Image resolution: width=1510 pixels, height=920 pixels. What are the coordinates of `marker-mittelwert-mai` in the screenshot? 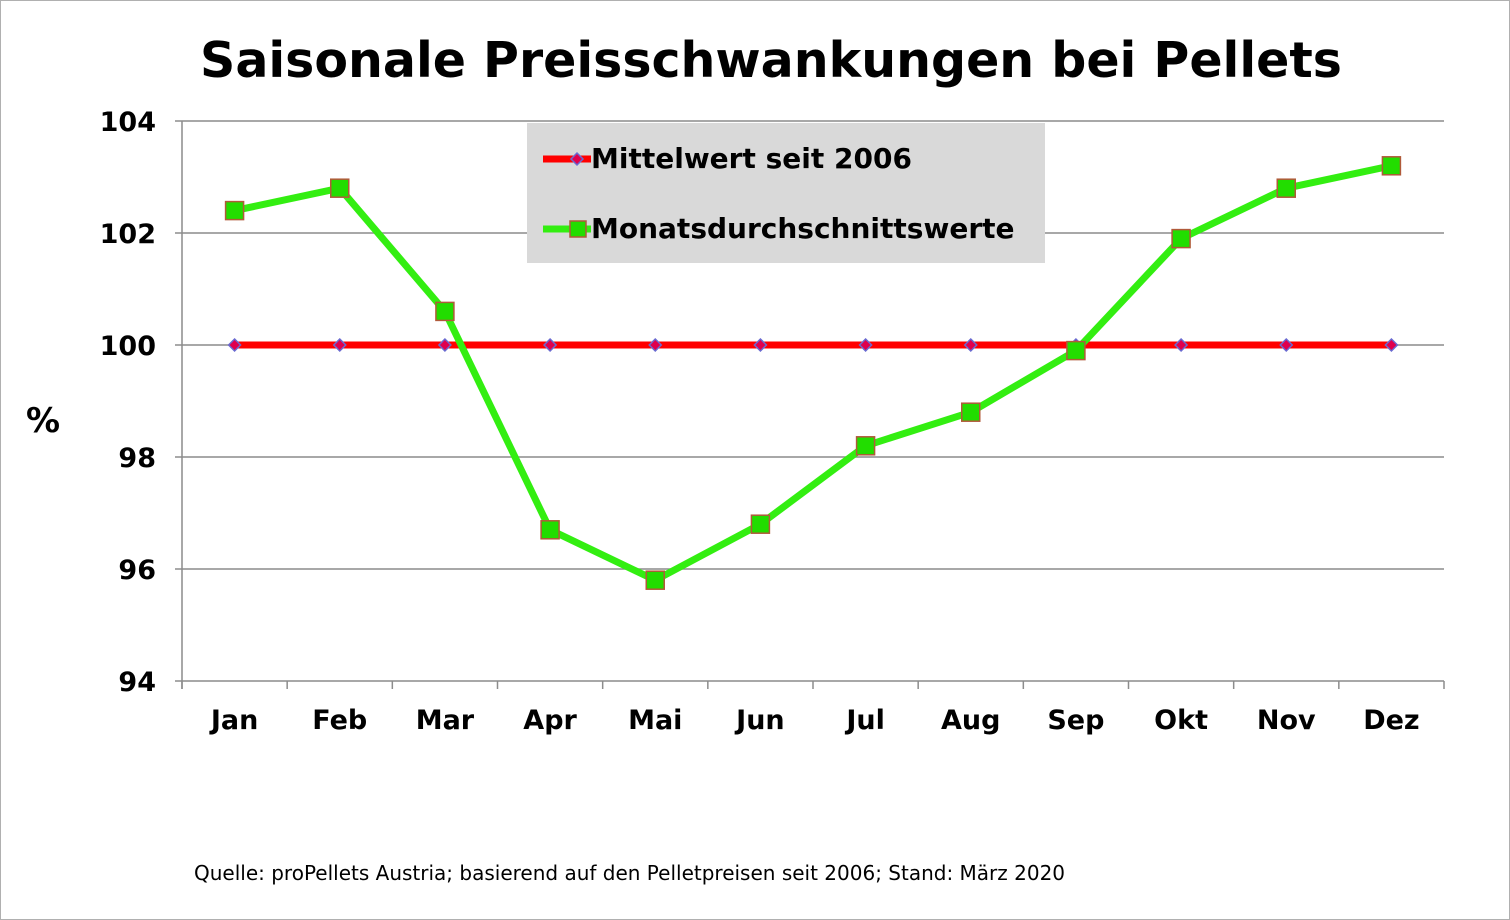 It's located at (655, 345).